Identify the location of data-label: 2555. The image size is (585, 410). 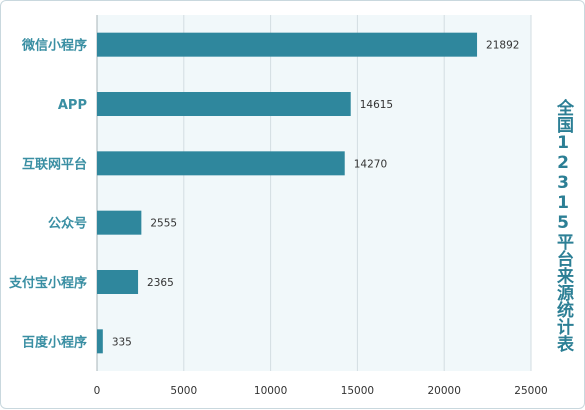
(163, 224).